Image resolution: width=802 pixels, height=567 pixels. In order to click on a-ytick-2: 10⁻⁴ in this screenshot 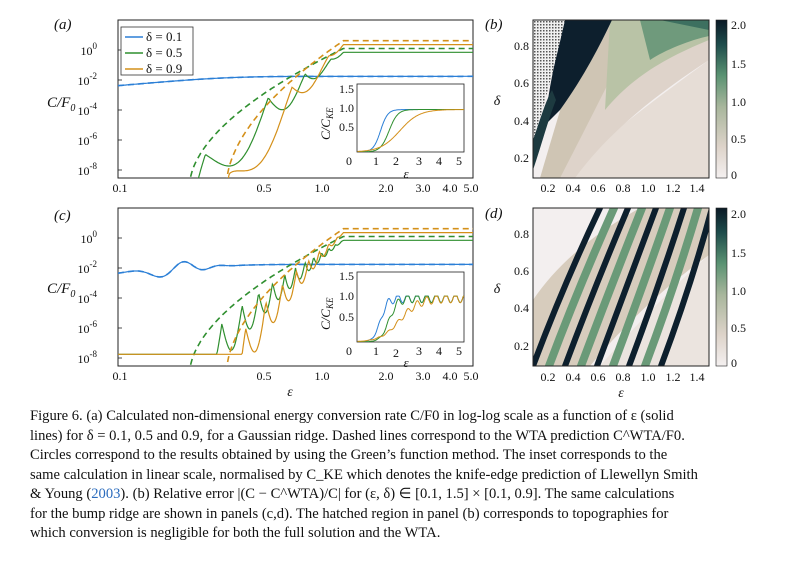, I will do `click(88, 109)`.